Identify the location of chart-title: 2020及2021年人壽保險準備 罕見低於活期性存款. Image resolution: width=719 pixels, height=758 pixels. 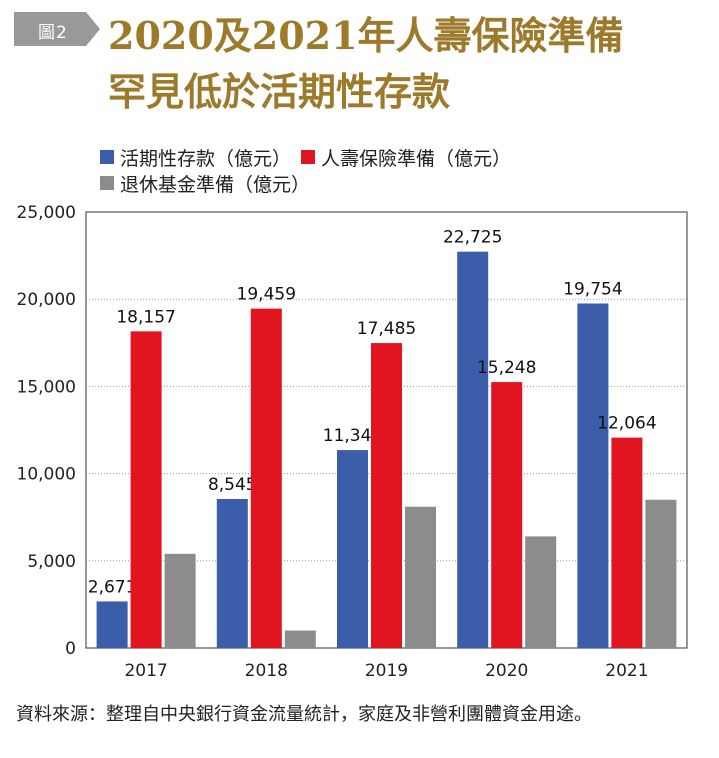
(366, 64).